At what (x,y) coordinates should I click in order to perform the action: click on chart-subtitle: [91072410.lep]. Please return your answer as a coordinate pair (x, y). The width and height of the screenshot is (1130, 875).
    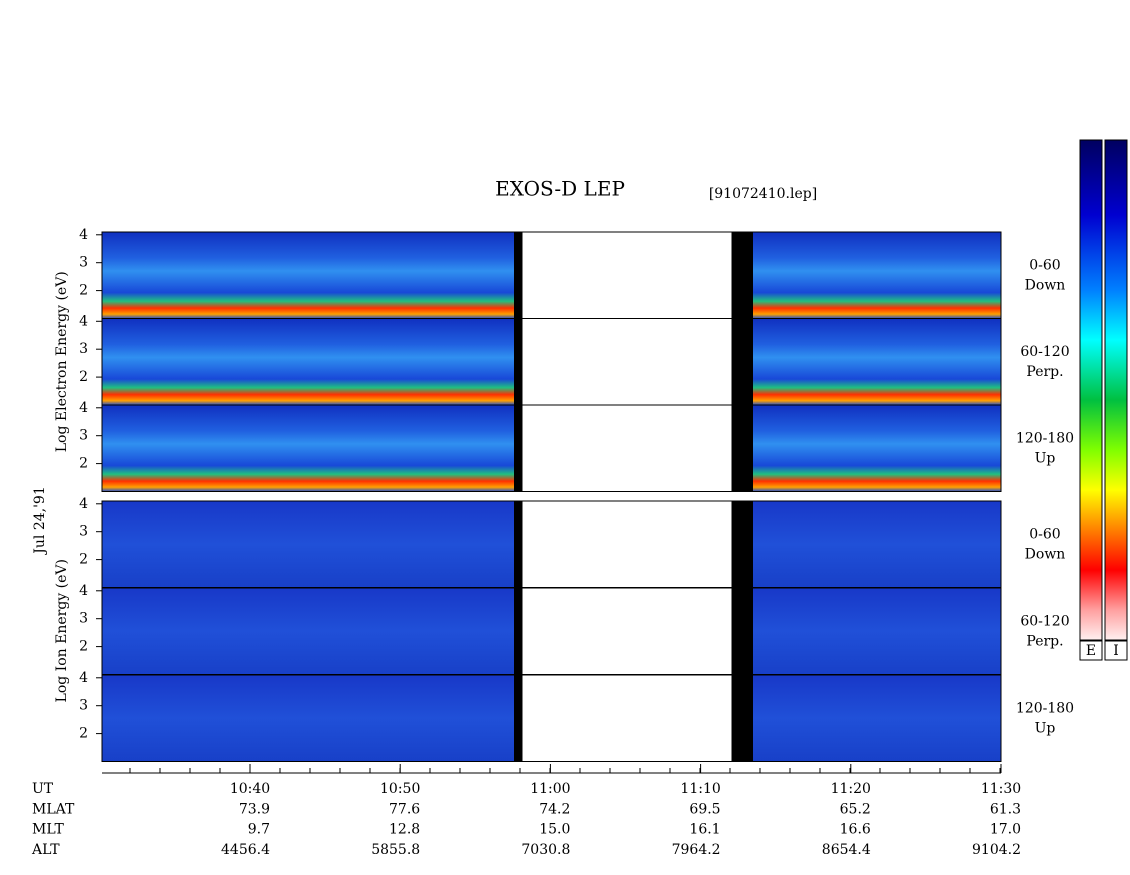
    Looking at the image, I should click on (763, 194).